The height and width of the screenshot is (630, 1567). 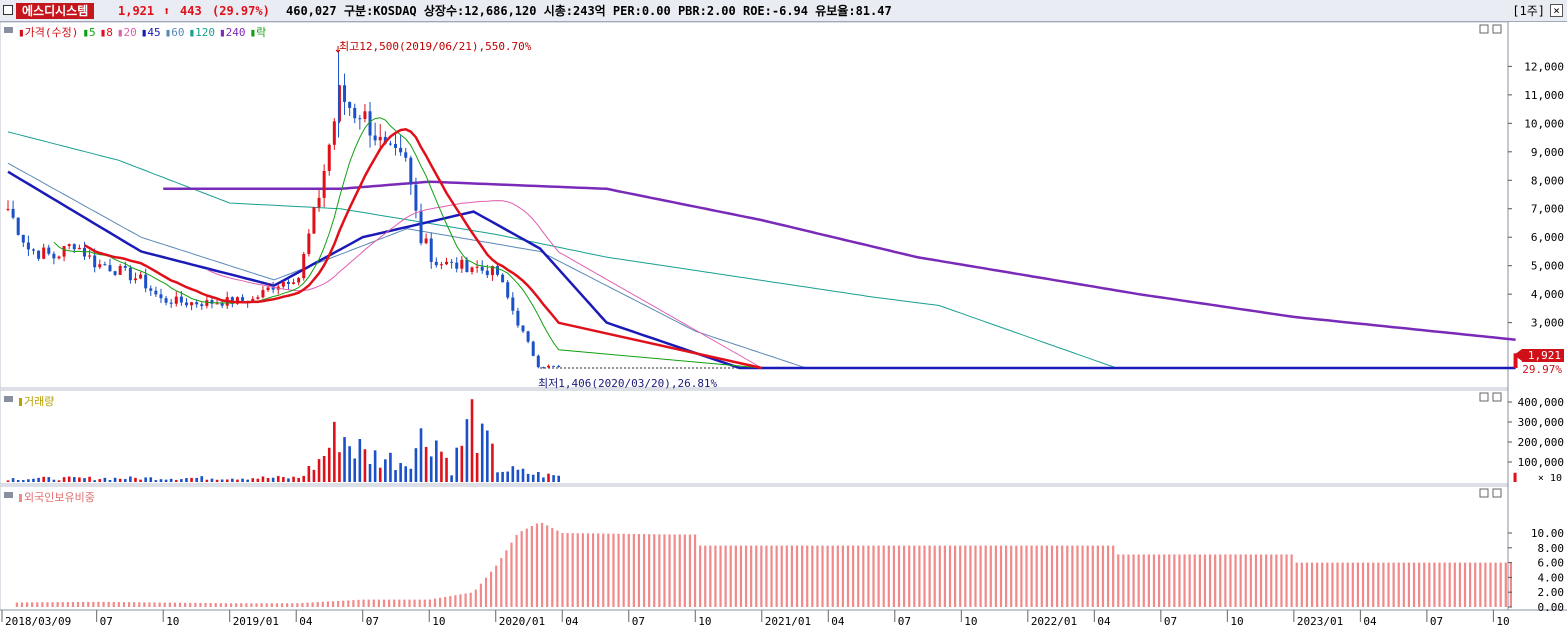 I want to click on panel-menu-icon, so click(x=8, y=30).